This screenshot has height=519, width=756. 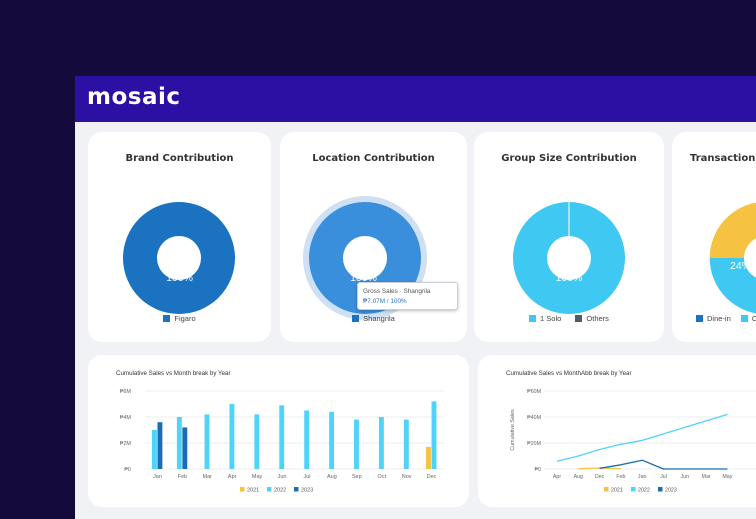 What do you see at coordinates (381, 443) in the screenshot?
I see `bar-2022-oct` at bounding box center [381, 443].